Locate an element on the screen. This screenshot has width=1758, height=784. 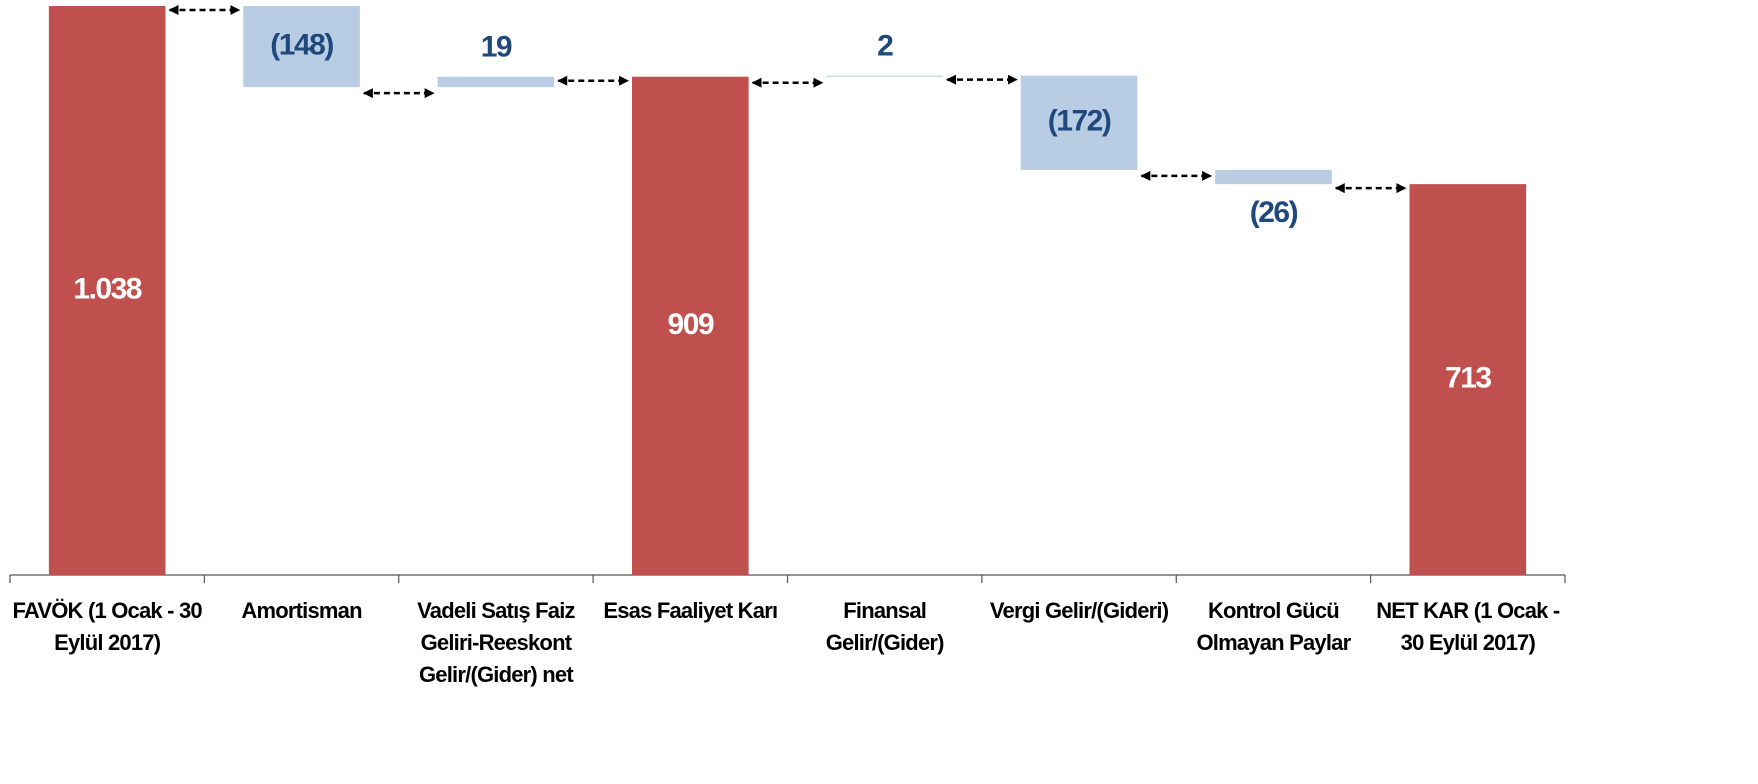
value-label: (172) is located at coordinates (1079, 121).